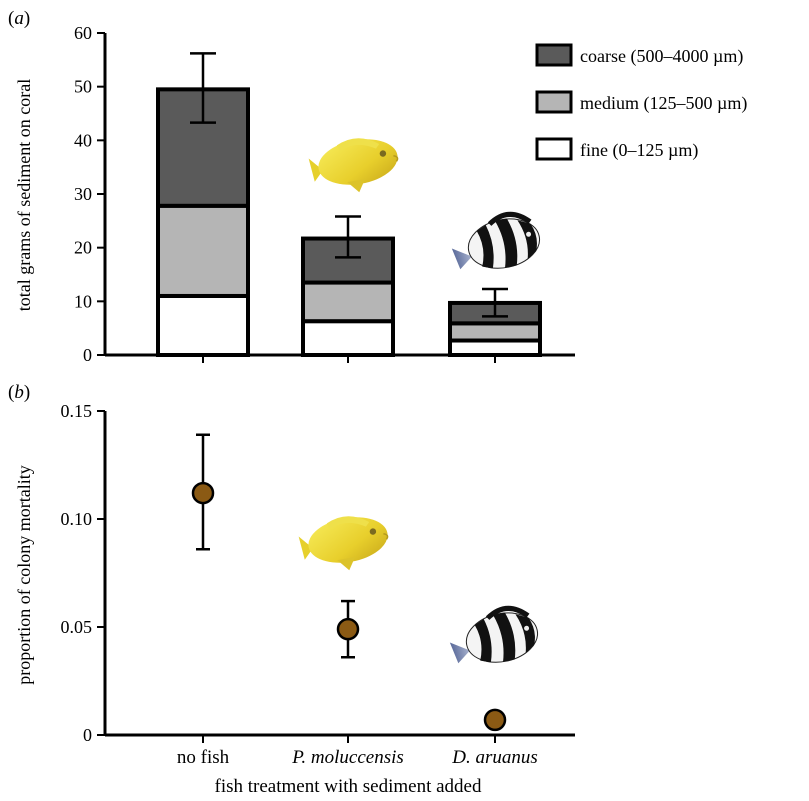  Describe the element at coordinates (77, 411) in the screenshot. I see `y-tick-label: 0.15` at that location.